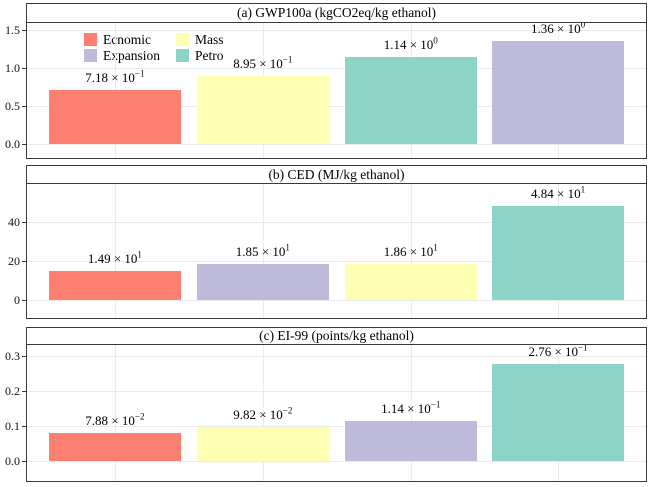  I want to click on y-tick-label: 40, so click(14, 222).